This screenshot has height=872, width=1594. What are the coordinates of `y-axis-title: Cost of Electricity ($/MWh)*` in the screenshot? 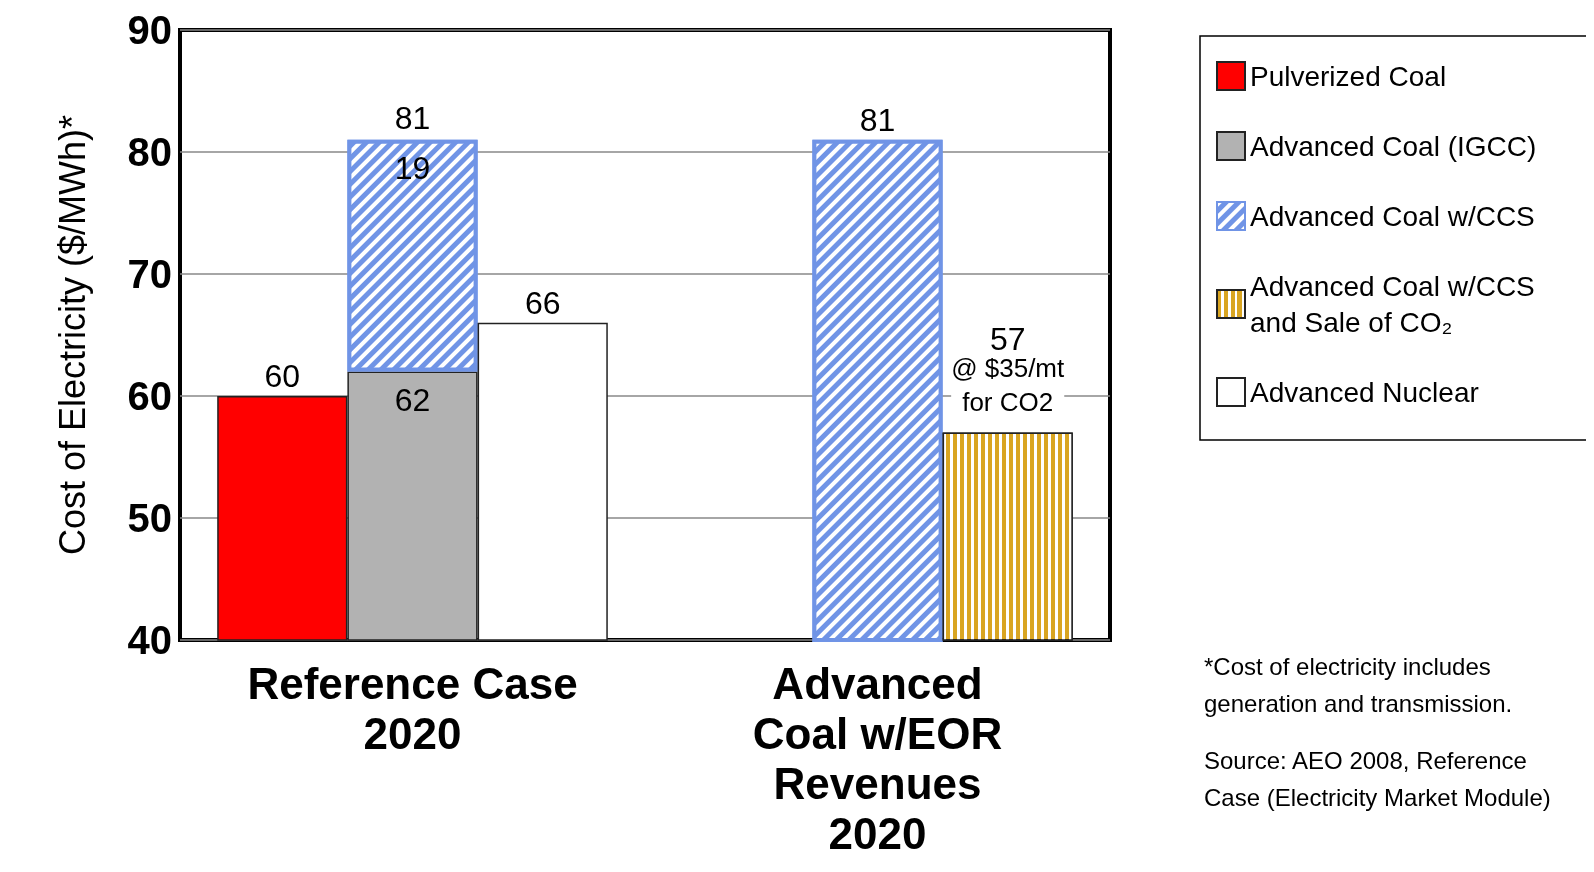 It's located at (72, 335).